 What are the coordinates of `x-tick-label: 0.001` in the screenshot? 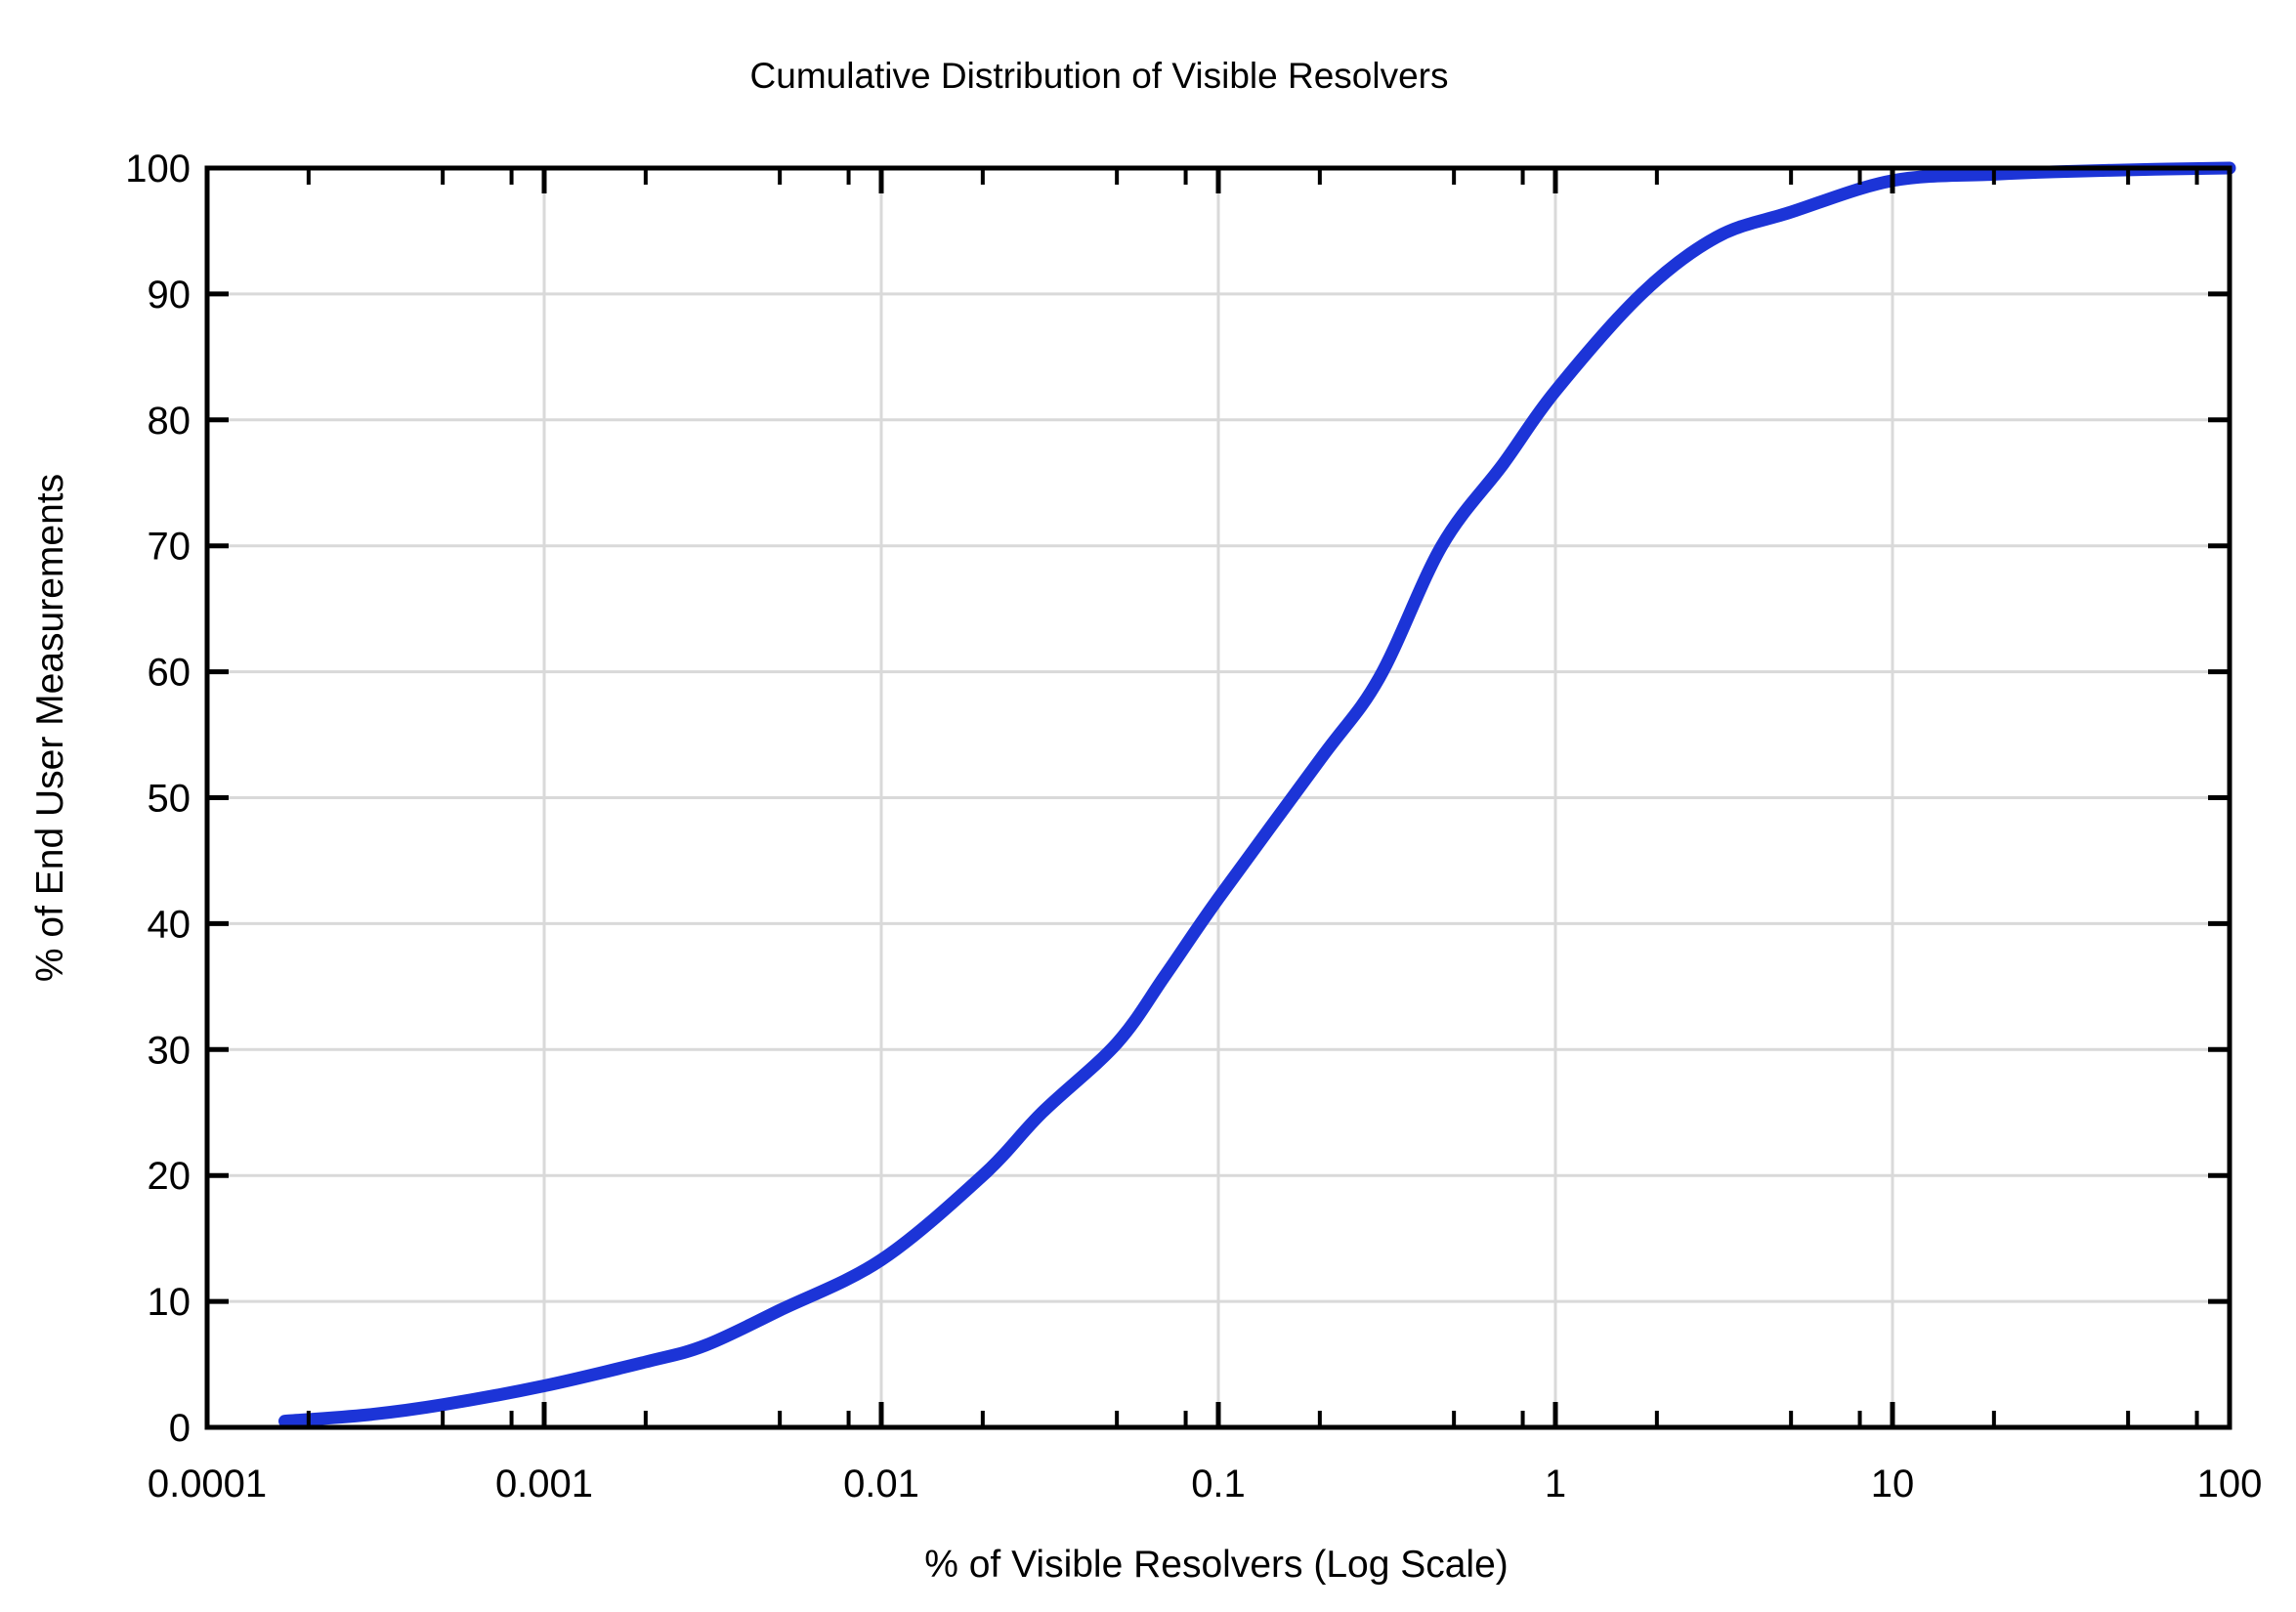 It's located at (544, 1484).